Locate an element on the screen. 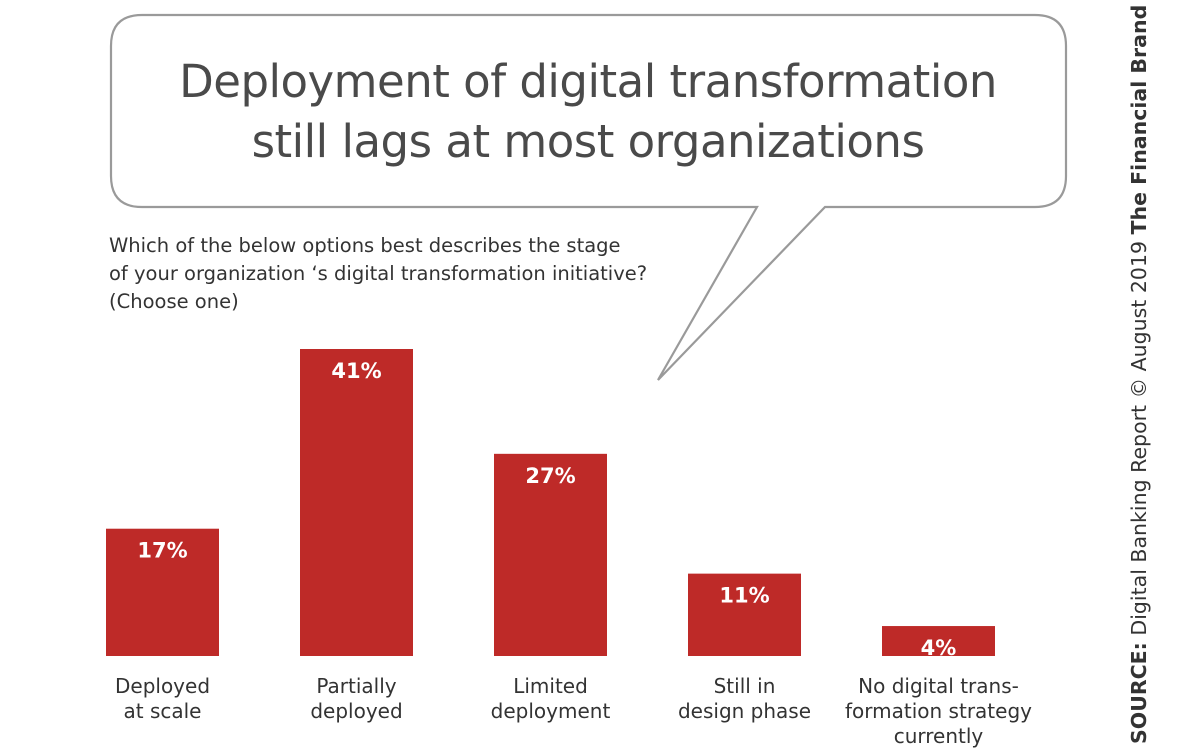  title-line-1: Deployment of digital transformation is located at coordinates (588, 81).